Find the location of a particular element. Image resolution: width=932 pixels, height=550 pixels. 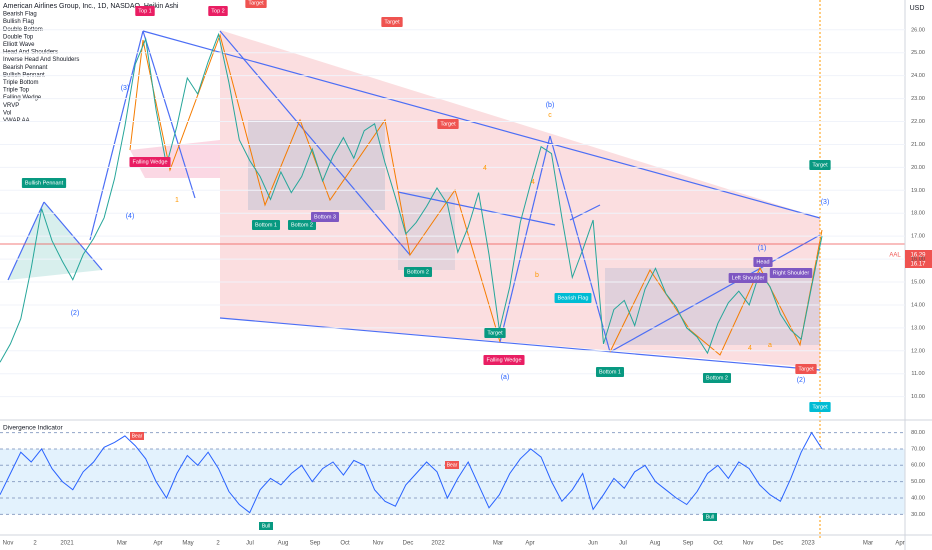

currency: USD is located at coordinates (917, 8).